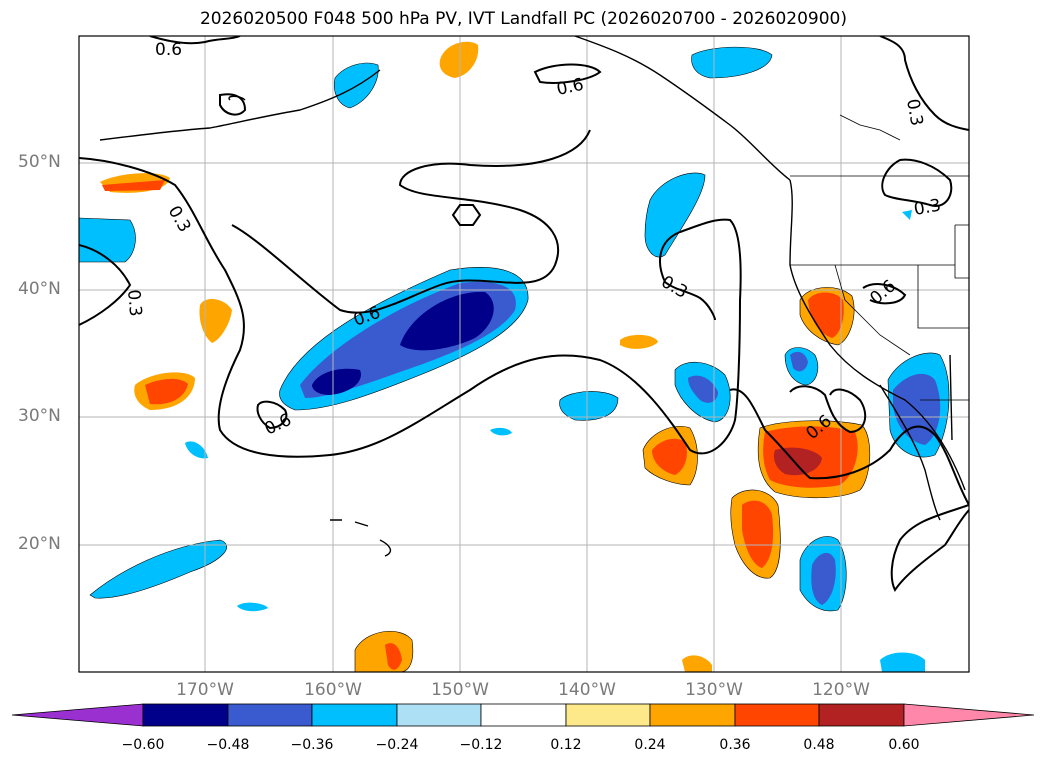 The height and width of the screenshot is (765, 1047). Describe the element at coordinates (523, 715) in the screenshot. I see `colorbar` at that location.